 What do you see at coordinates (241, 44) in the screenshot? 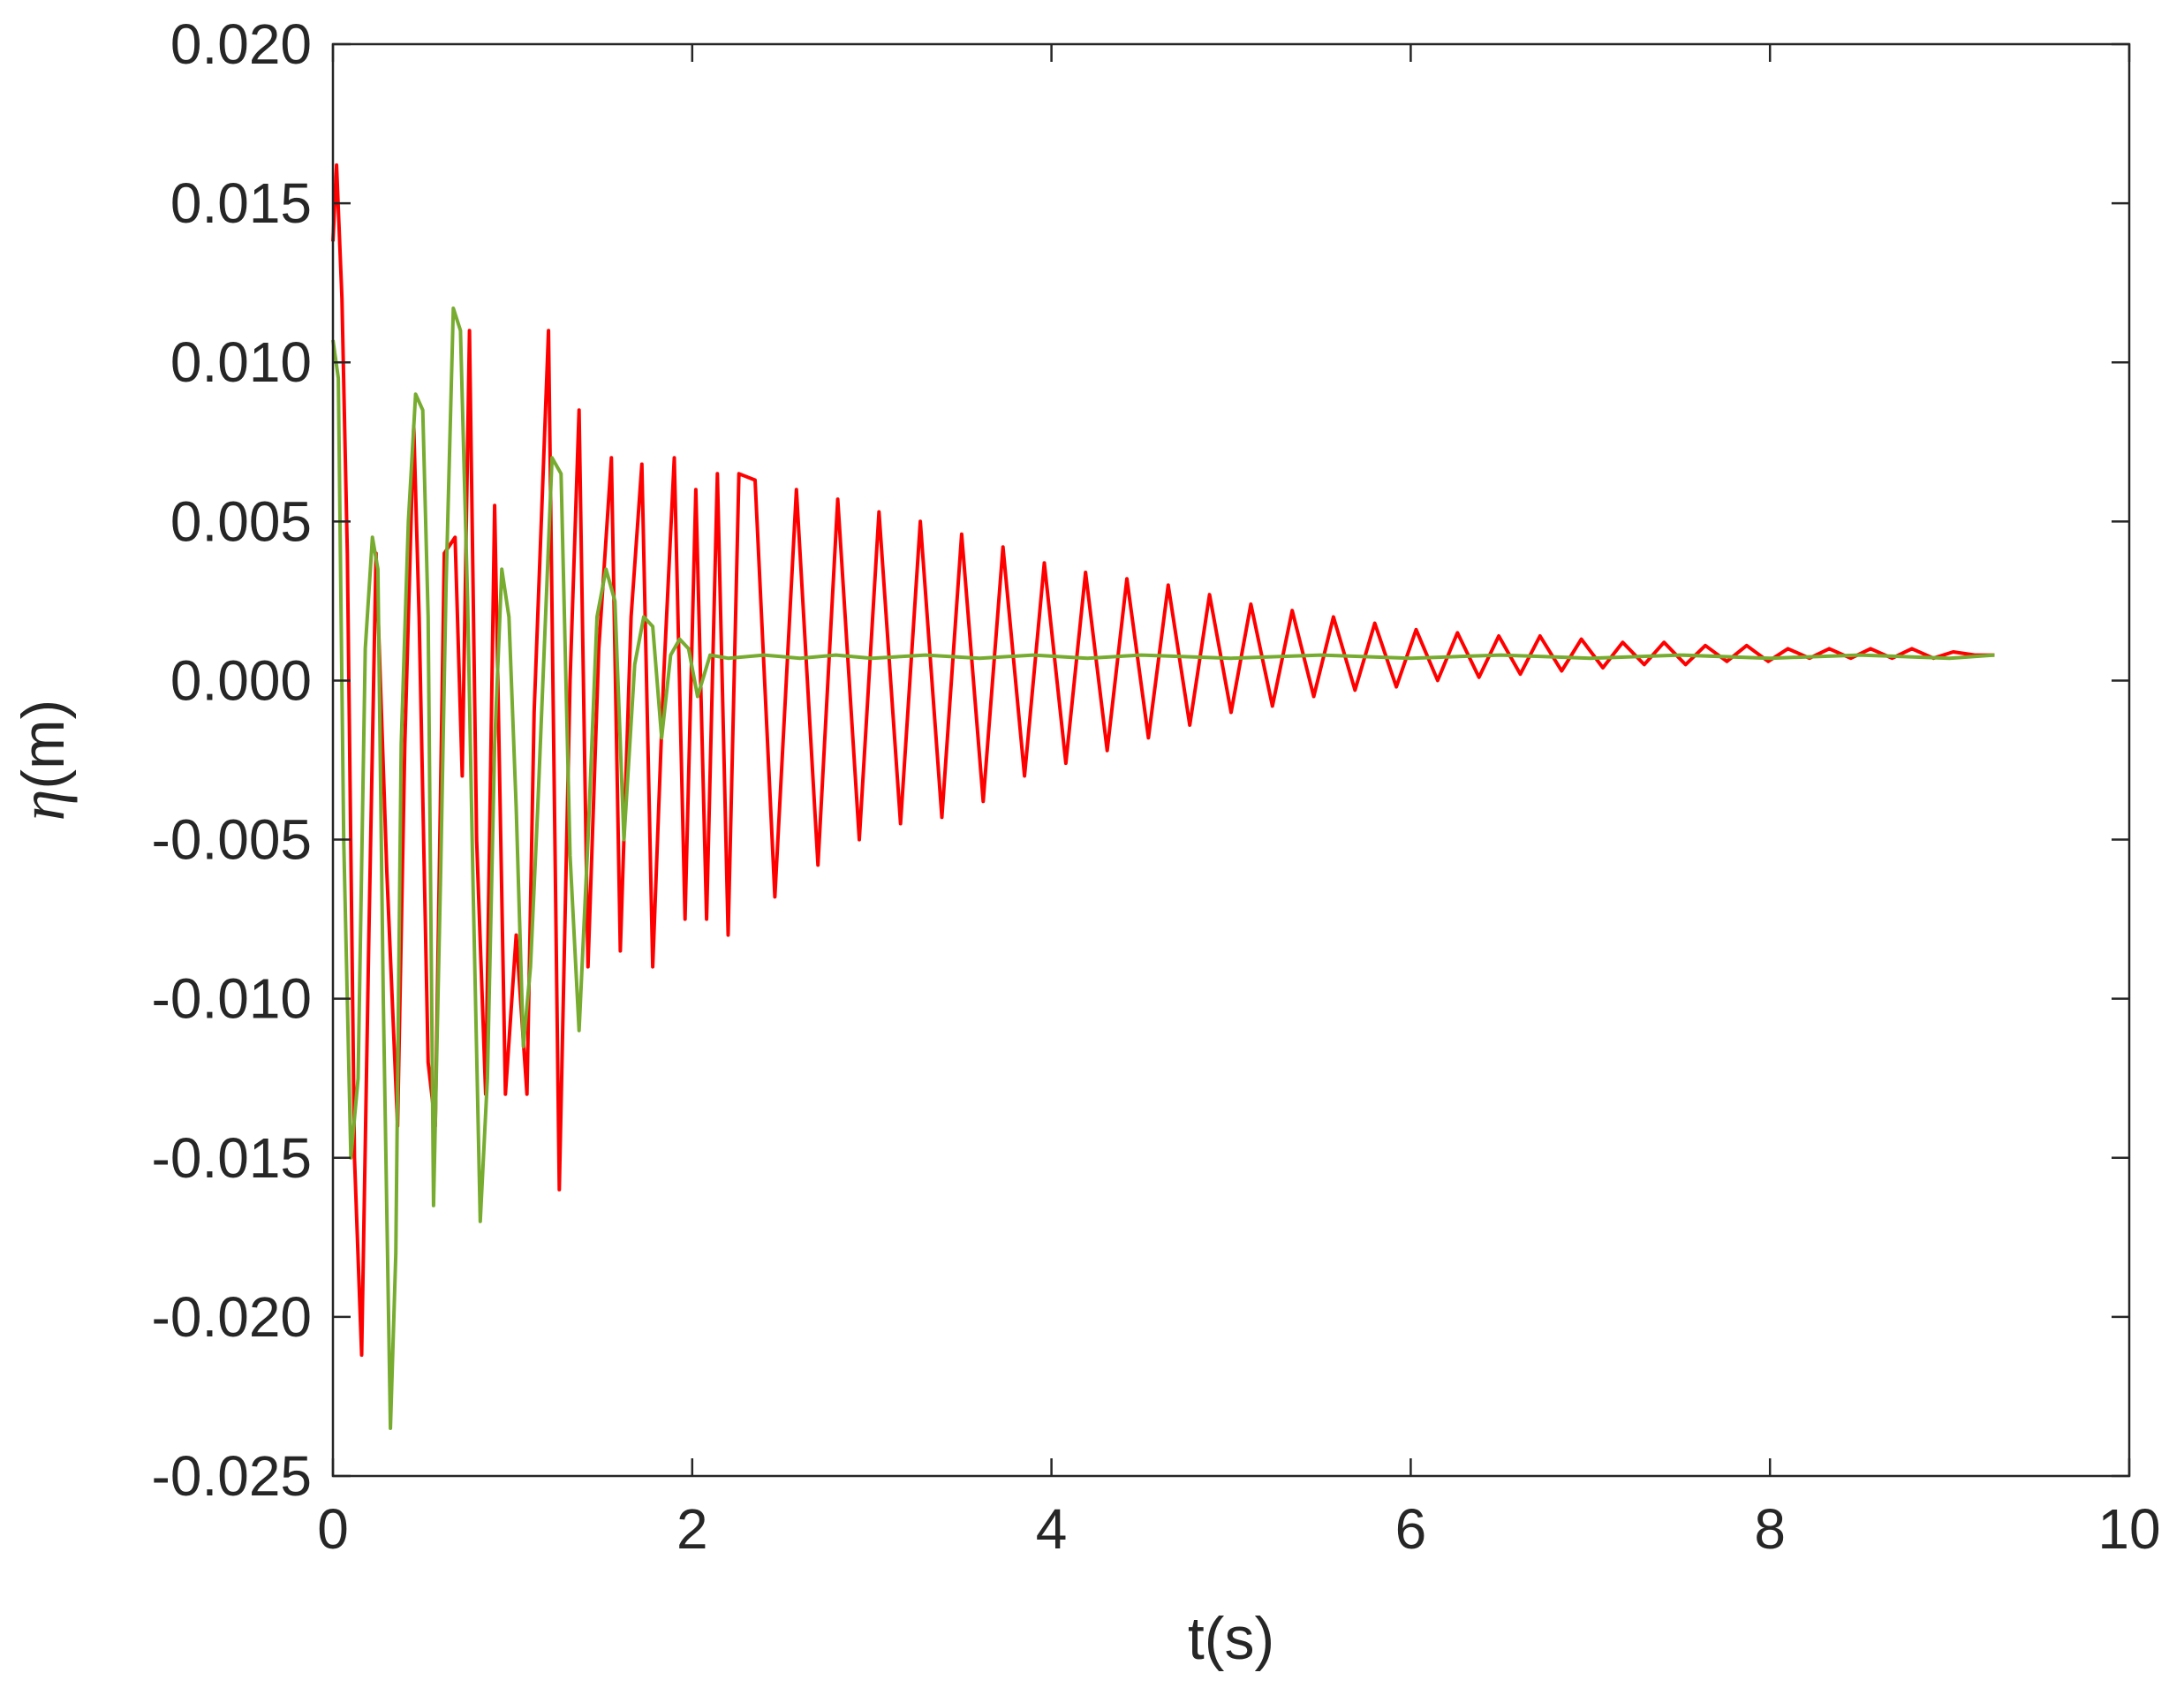
I see `y-tick-label: 0.020` at bounding box center [241, 44].